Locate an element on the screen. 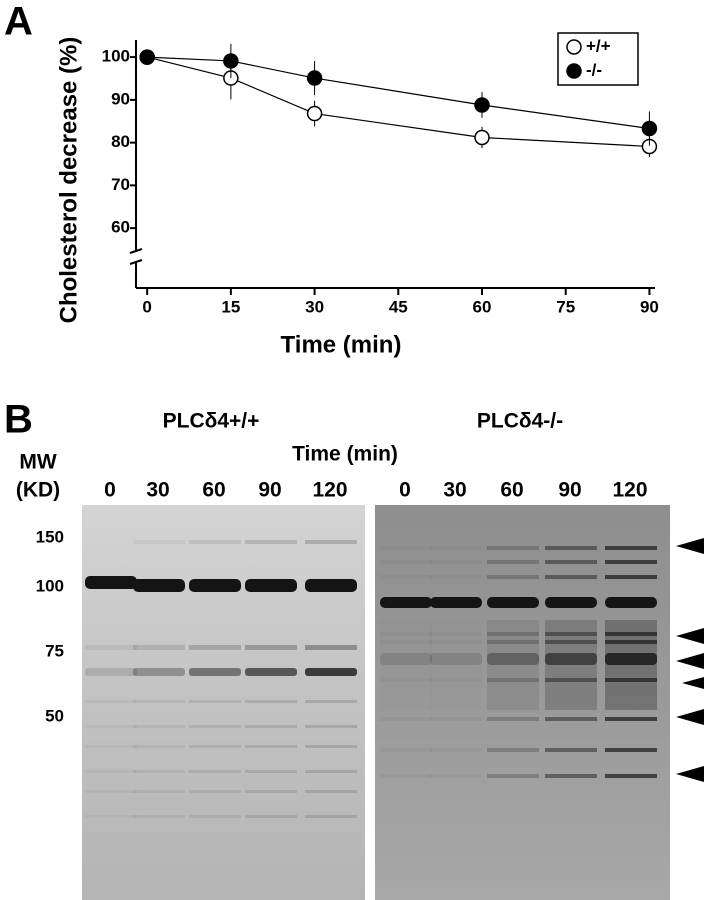 The height and width of the screenshot is (900, 708). mw-marker: 100 is located at coordinates (50, 585).